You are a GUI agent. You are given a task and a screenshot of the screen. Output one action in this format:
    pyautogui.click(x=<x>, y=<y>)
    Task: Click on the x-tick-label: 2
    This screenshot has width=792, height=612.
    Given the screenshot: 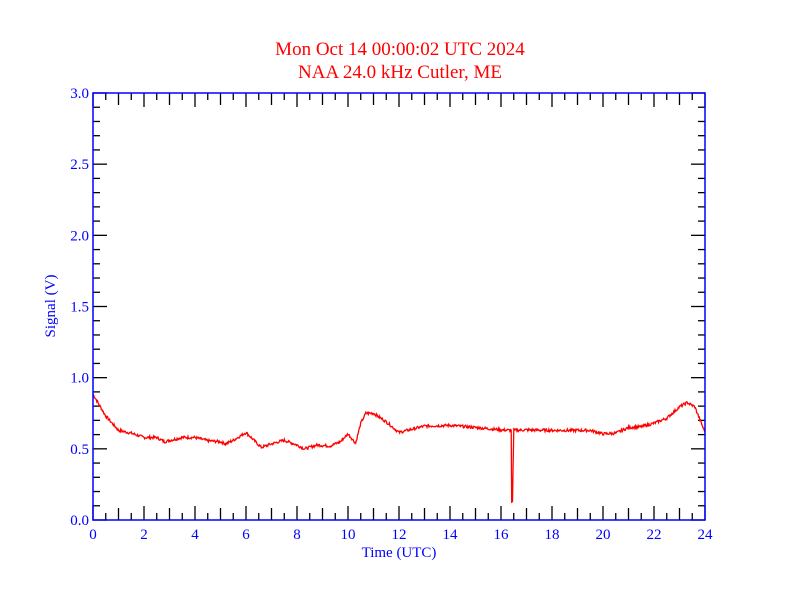 What is the action you would take?
    pyautogui.click(x=144, y=535)
    